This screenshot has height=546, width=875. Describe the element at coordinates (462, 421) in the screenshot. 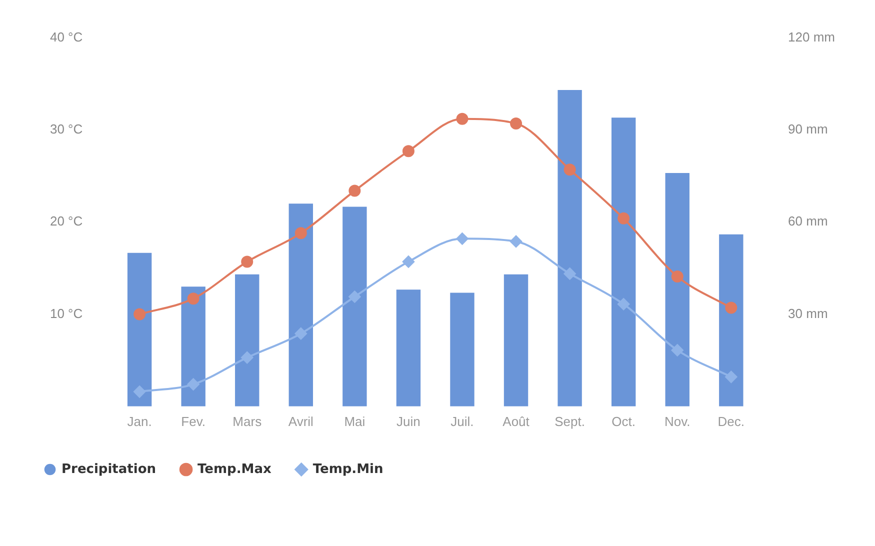

I see `x-tick-label: Juil.` at that location.